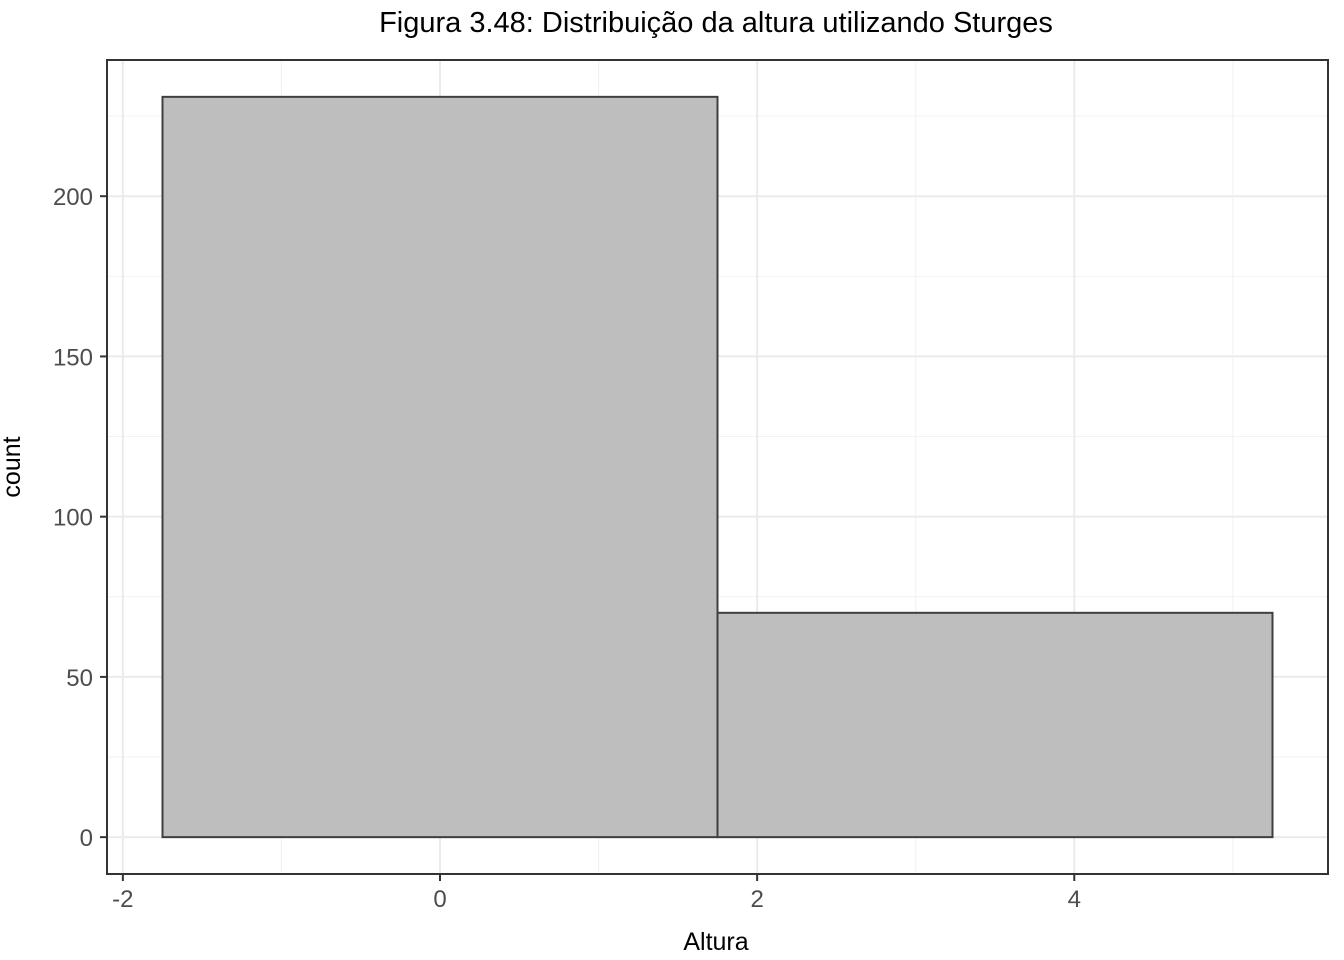 The height and width of the screenshot is (960, 1344). I want to click on y-tick-label: 50, so click(79, 678).